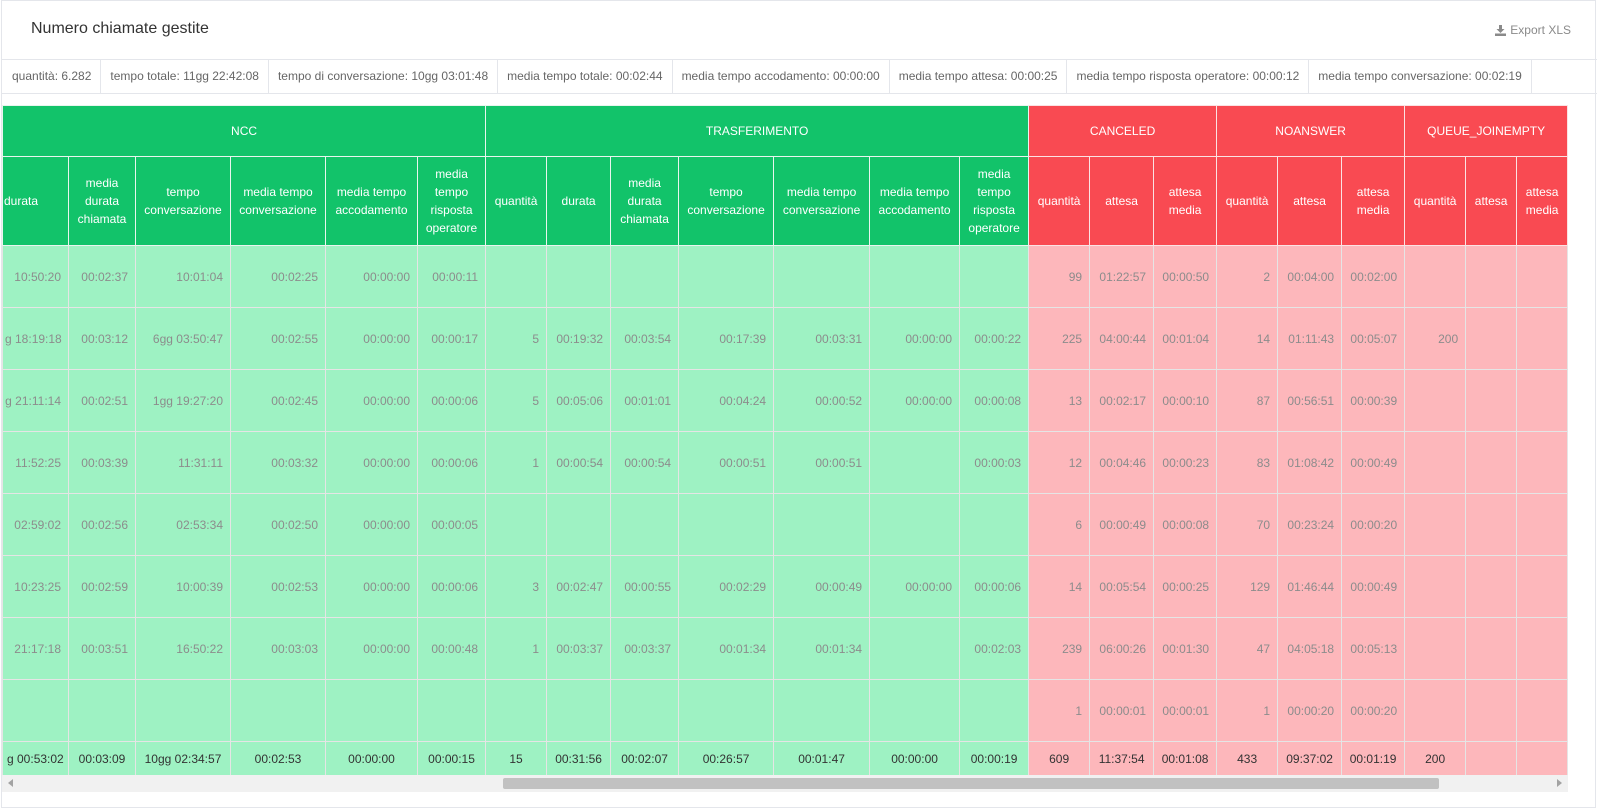  What do you see at coordinates (799, 30) in the screenshot?
I see `panel-header: Numero chiamate gestite Export XLS` at bounding box center [799, 30].